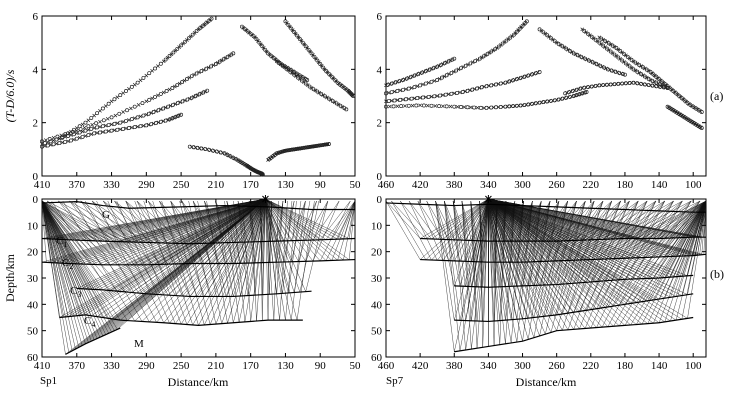  What do you see at coordinates (659, 366) in the screenshot?
I see `x-tick-label: 140` at bounding box center [659, 366].